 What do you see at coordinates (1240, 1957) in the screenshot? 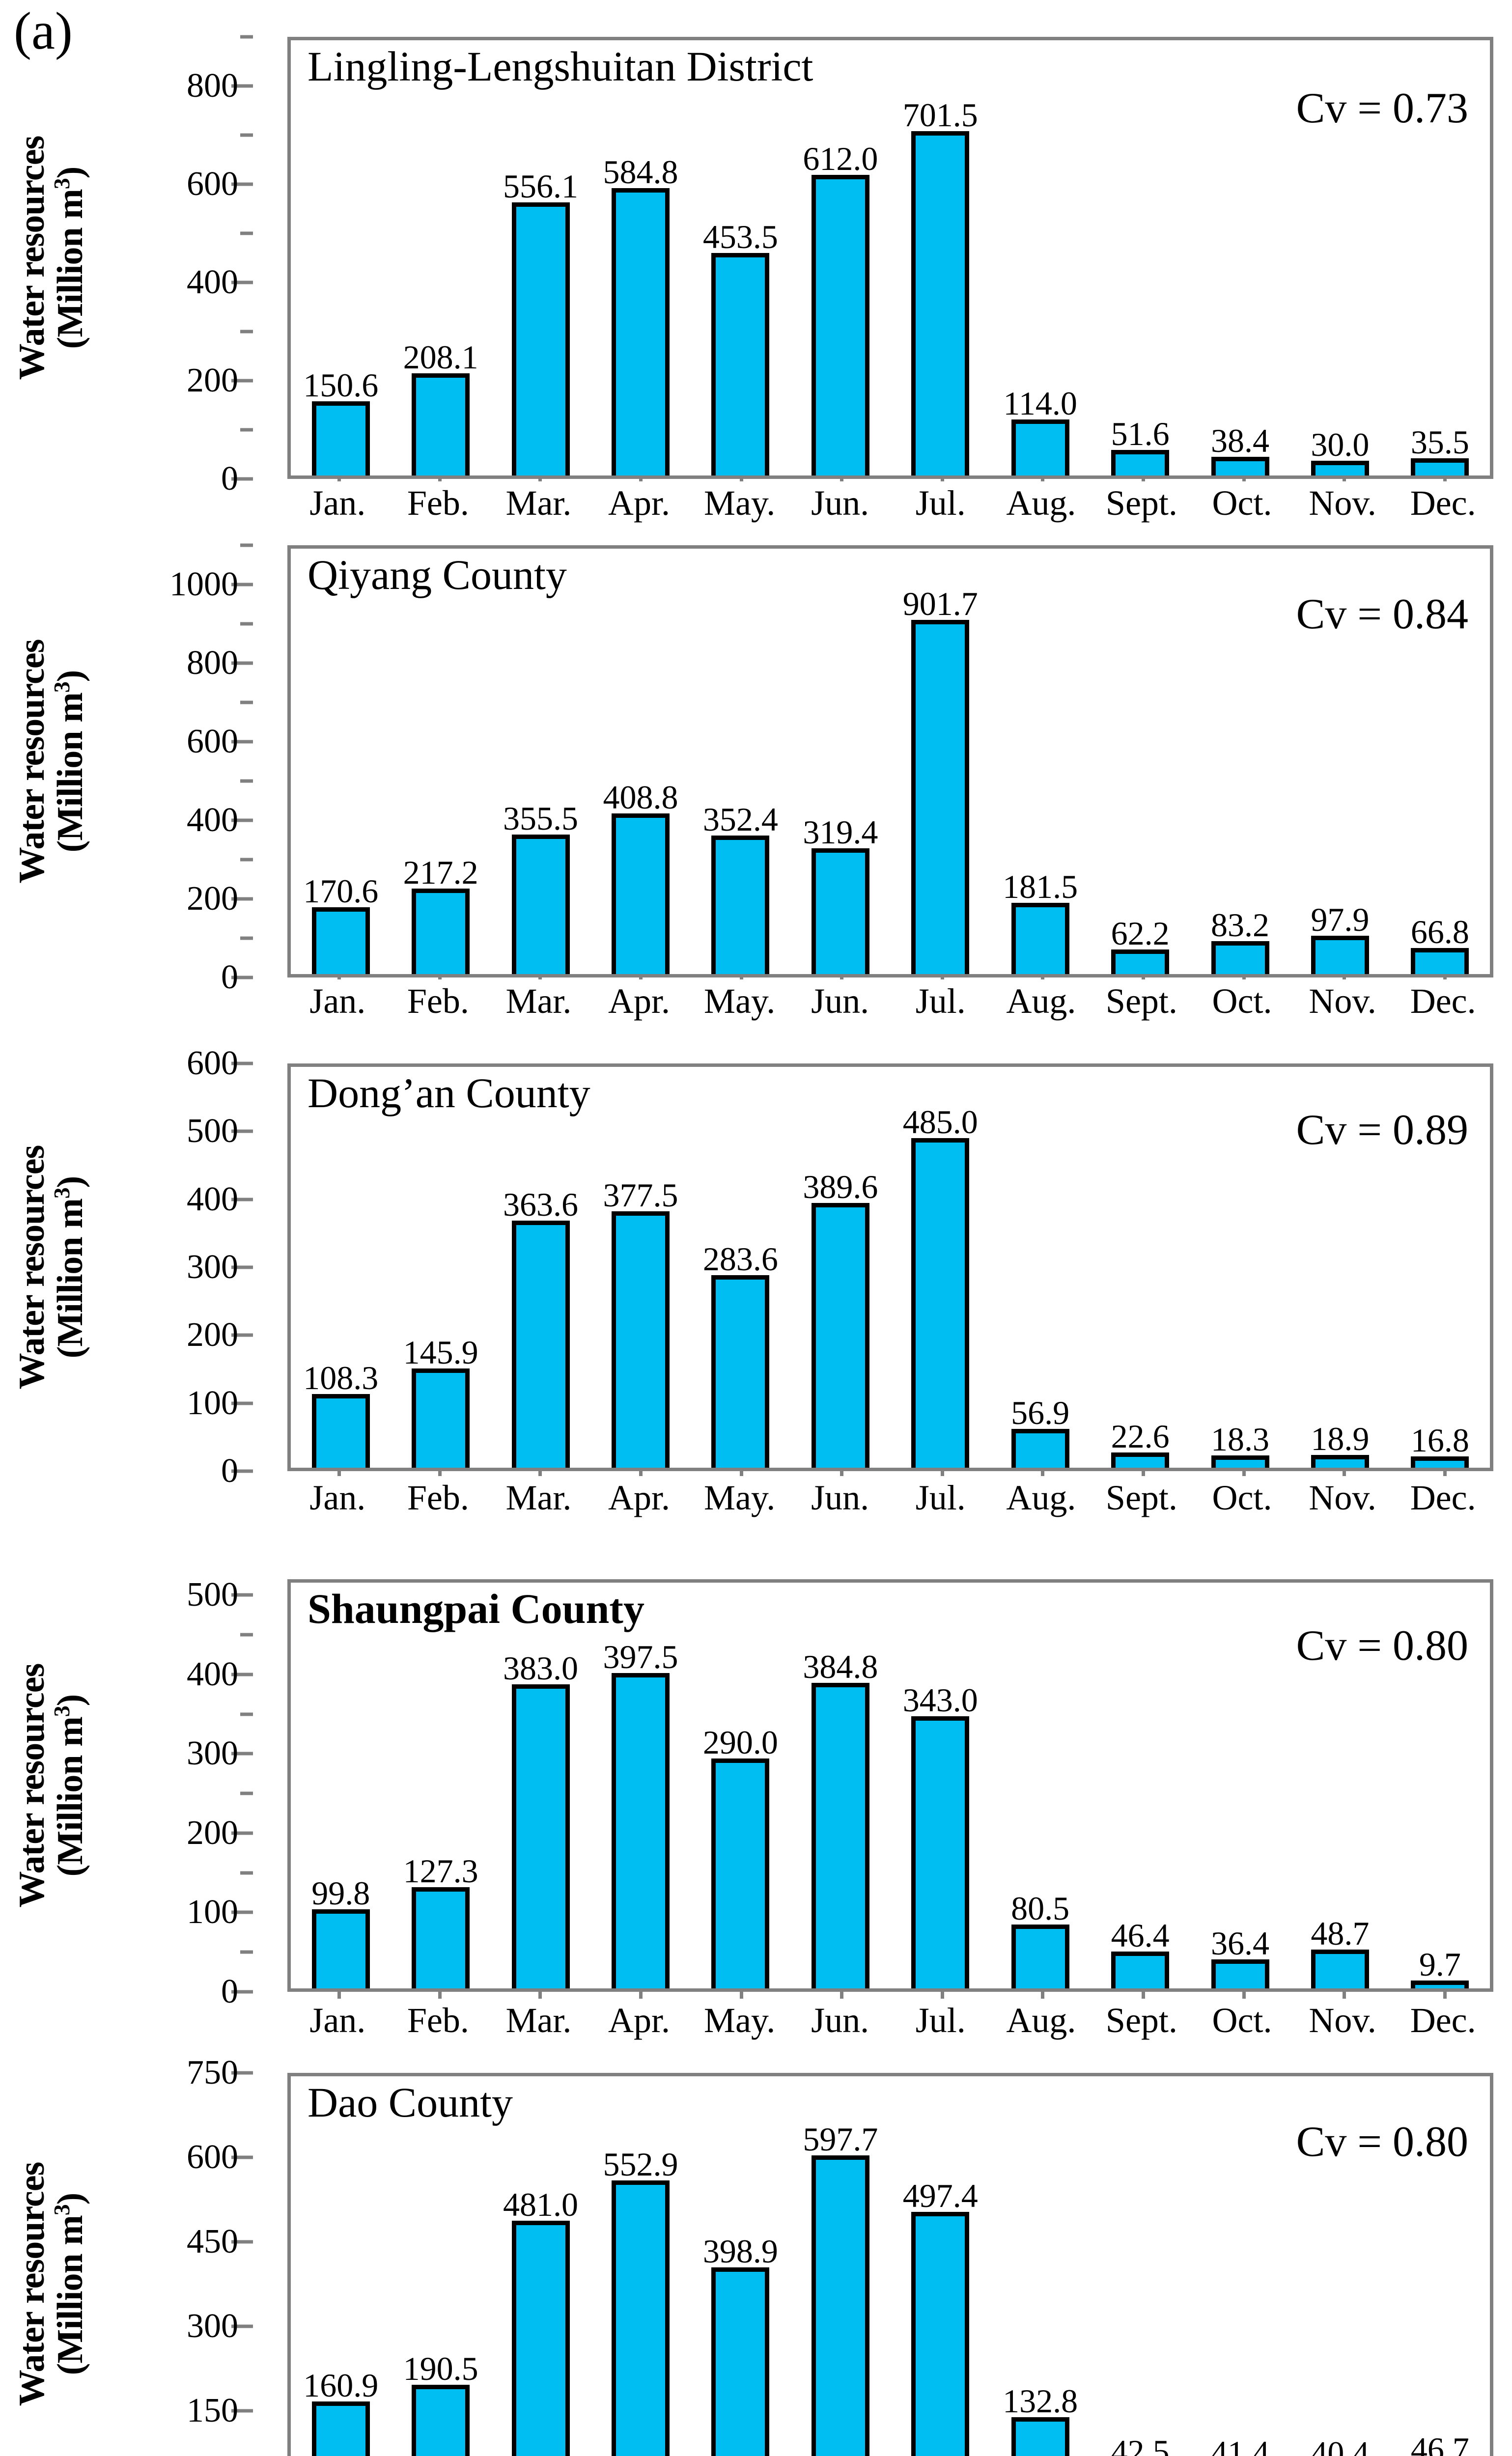
I see `bar: 36.4` at bounding box center [1240, 1957].